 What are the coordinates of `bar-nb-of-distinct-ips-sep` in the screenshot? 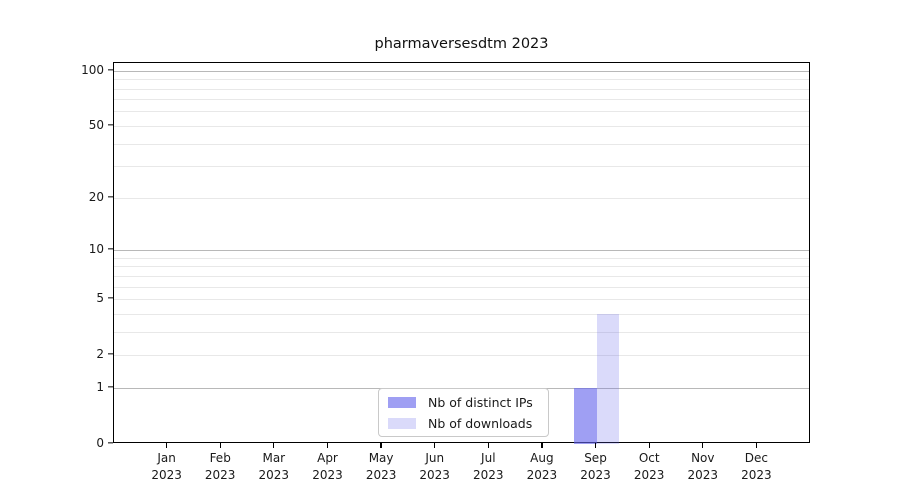 It's located at (585, 415).